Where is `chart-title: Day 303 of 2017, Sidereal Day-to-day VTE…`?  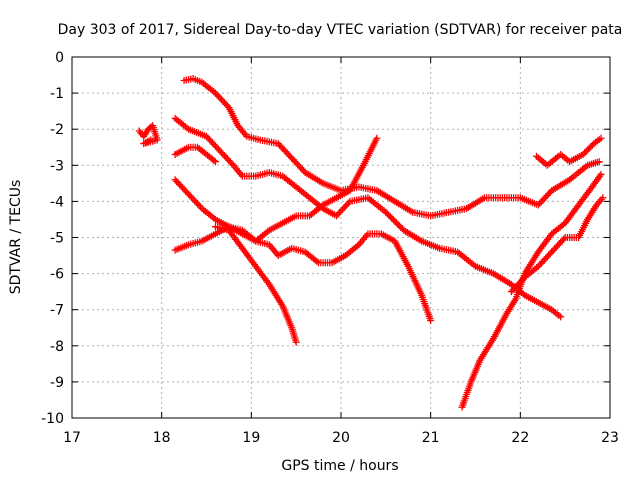
chart-title: Day 303 of 2017, Sidereal Day-to-day VTE… is located at coordinates (340, 30).